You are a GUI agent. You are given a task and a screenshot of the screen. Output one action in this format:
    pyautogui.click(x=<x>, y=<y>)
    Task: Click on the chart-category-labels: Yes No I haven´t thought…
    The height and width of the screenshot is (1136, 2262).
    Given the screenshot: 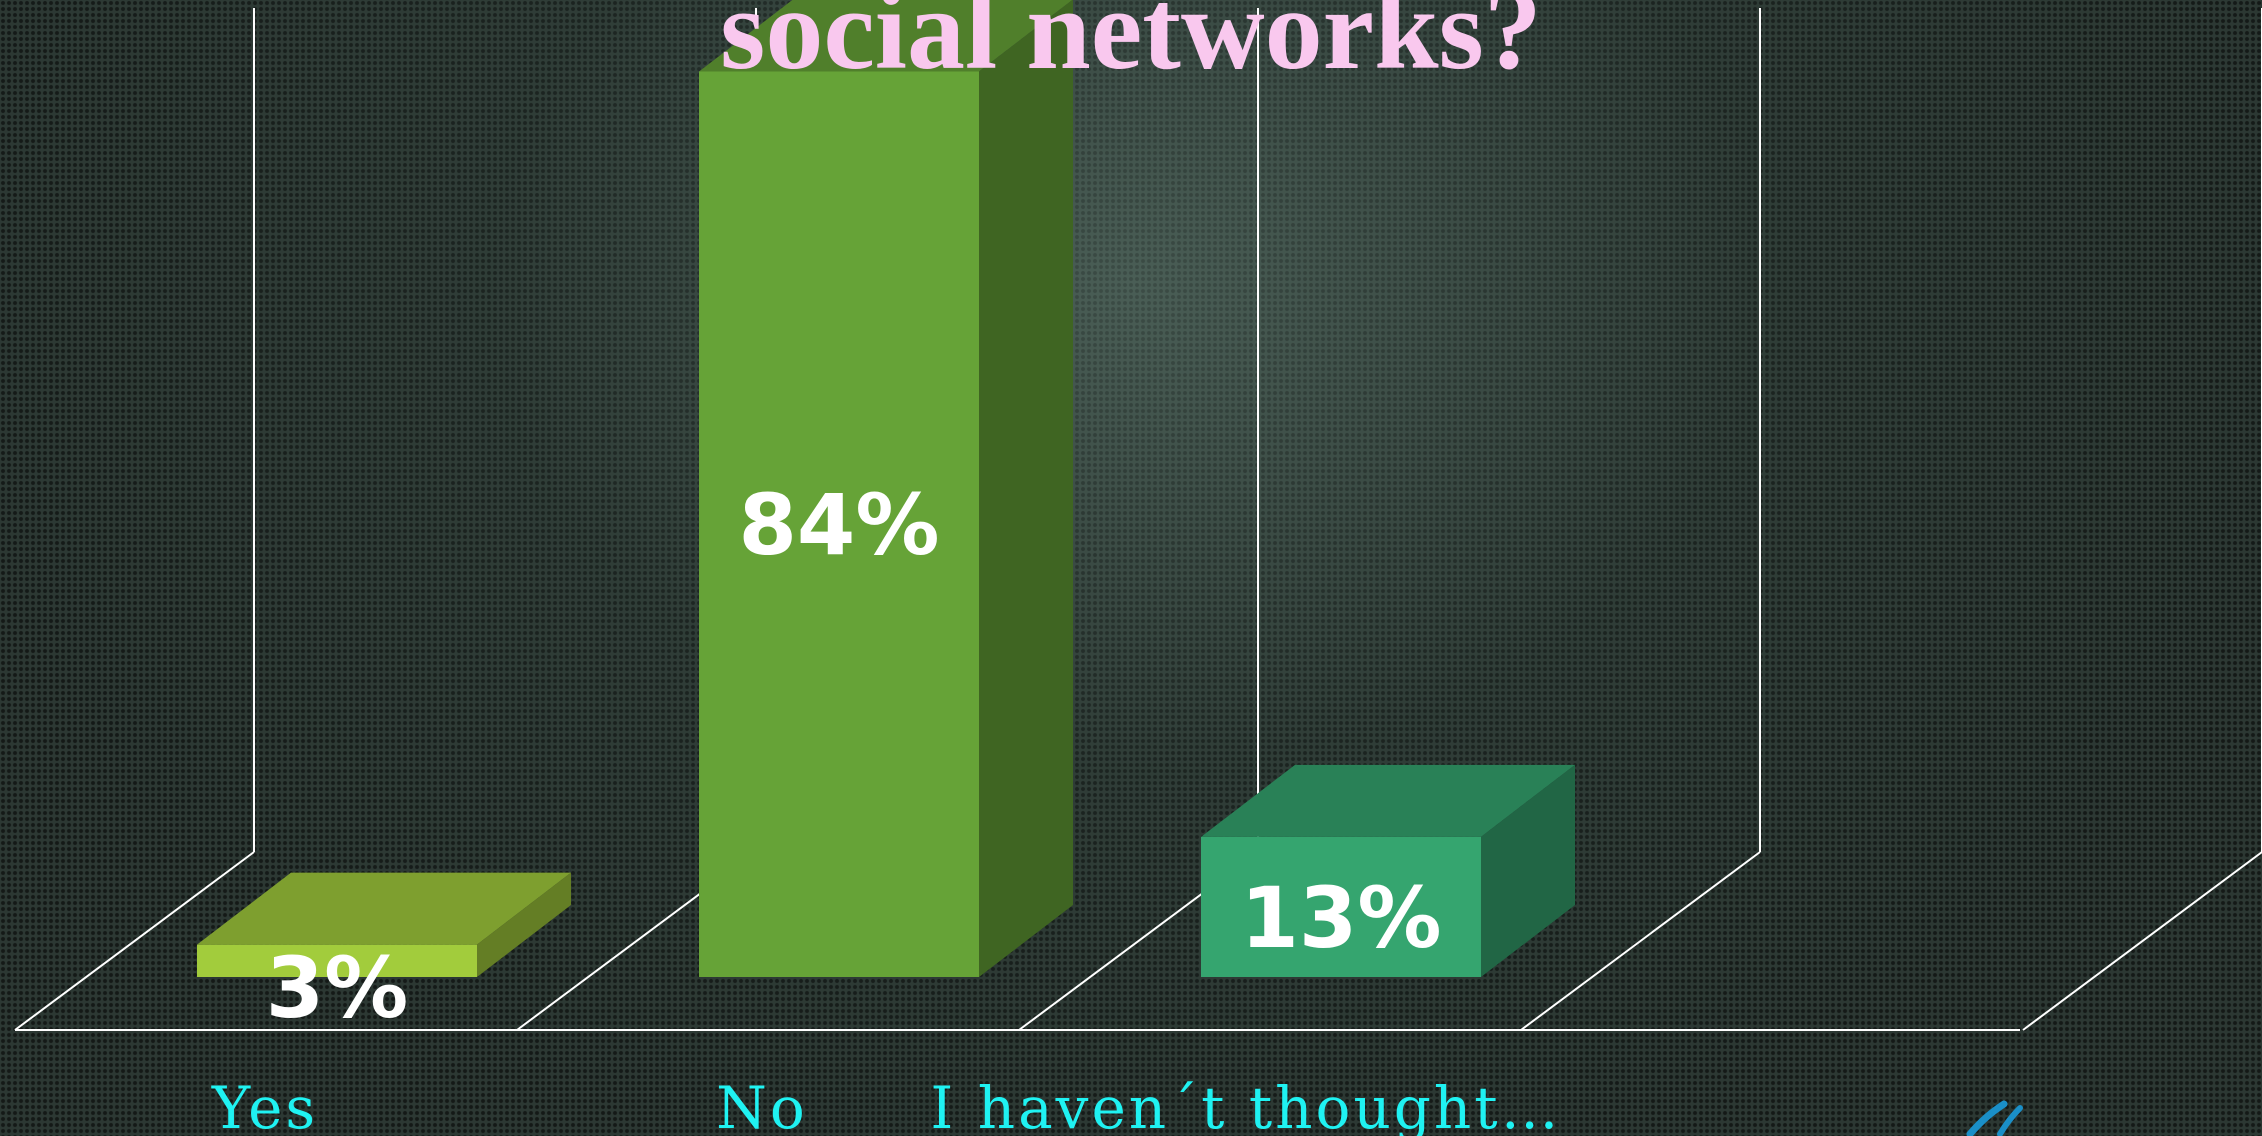 What is the action you would take?
    pyautogui.click(x=886, y=1105)
    